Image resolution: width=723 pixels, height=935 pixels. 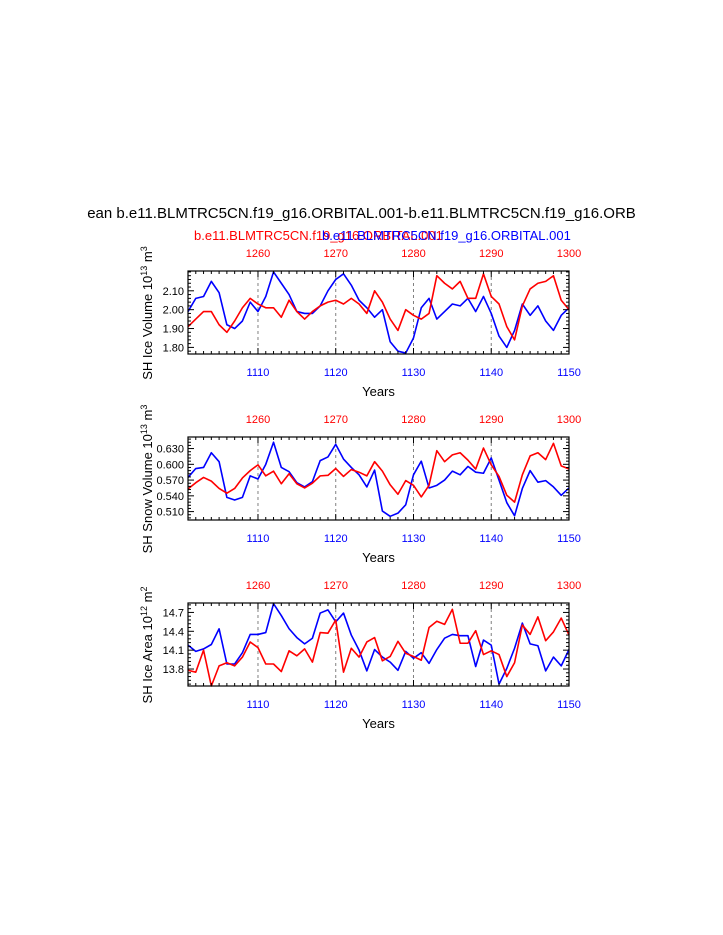 I want to click on y-tick-label: 13.8, so click(x=173, y=670).